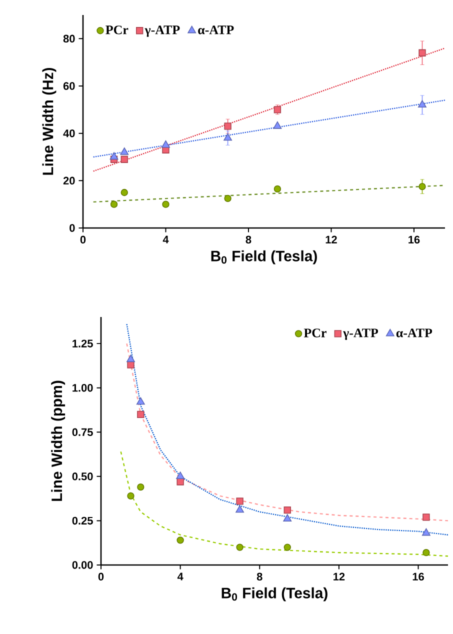 The width and height of the screenshot is (453, 634). I want to click on y-tick-label: 1.25, so click(82, 344).